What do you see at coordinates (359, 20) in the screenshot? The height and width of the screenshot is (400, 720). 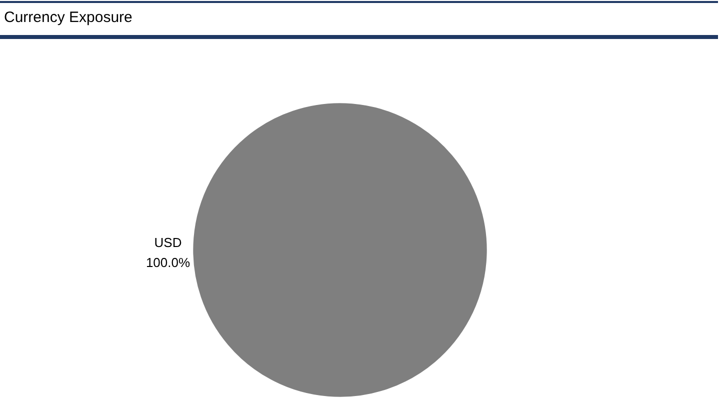 I see `chart-title: Currency Exposure` at bounding box center [359, 20].